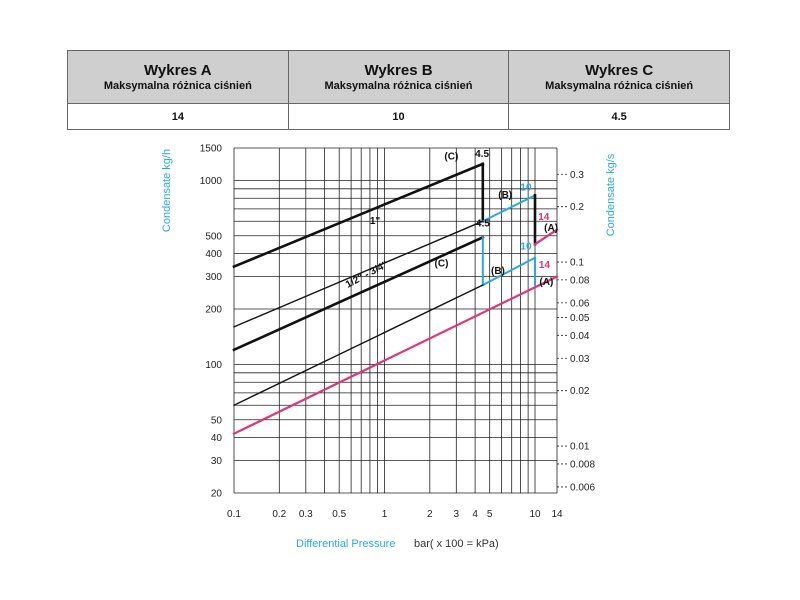 This screenshot has height=600, width=800. Describe the element at coordinates (306, 514) in the screenshot. I see `x-tick-label: 0.3` at that location.